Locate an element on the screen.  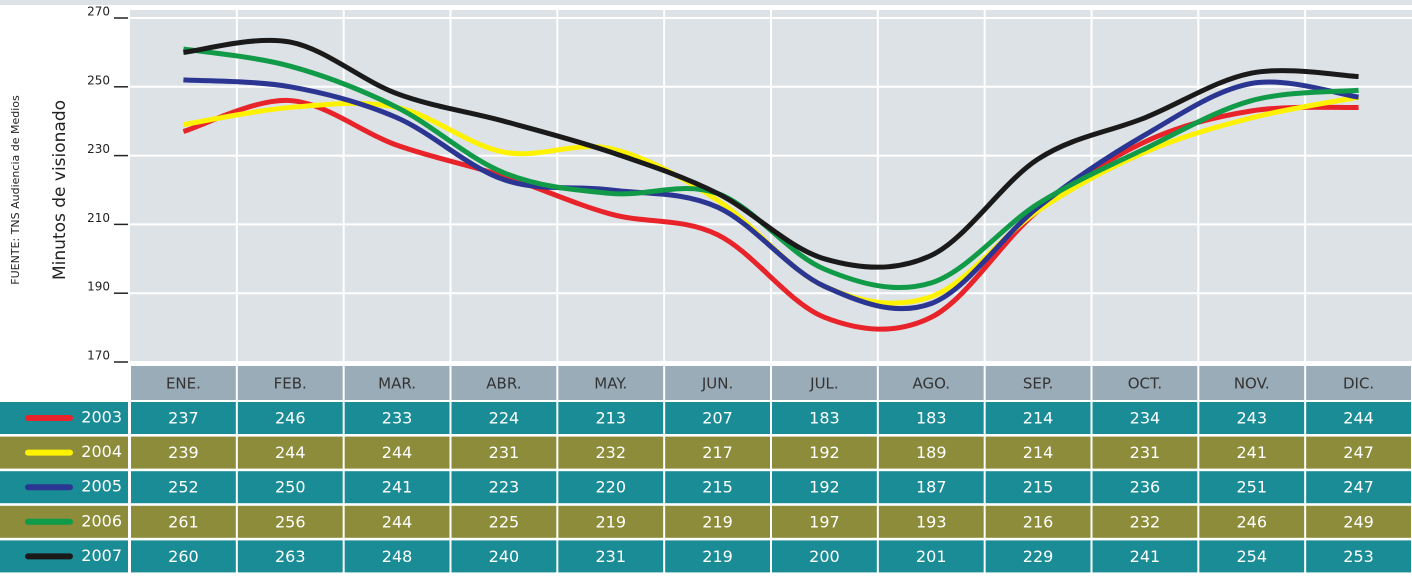
table-value: 252 is located at coordinates (183, 487).